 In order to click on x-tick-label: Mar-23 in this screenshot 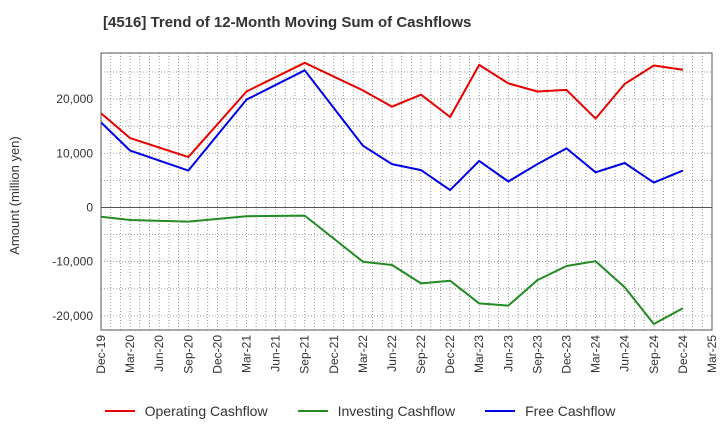, I will do `click(479, 354)`.